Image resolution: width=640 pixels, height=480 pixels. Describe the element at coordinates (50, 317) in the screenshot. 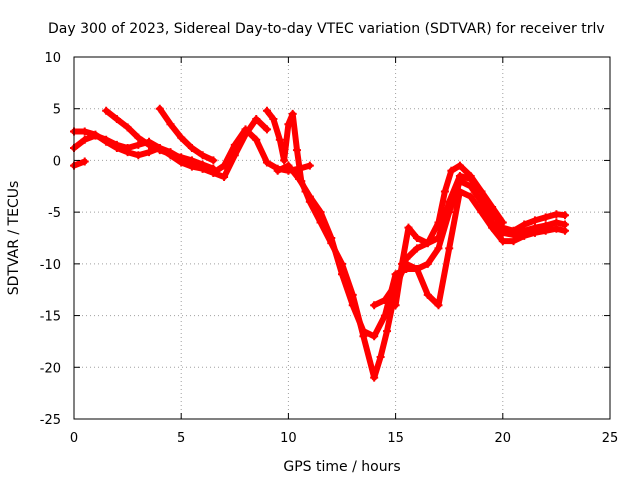

I see `y-tick-label: -15` at that location.